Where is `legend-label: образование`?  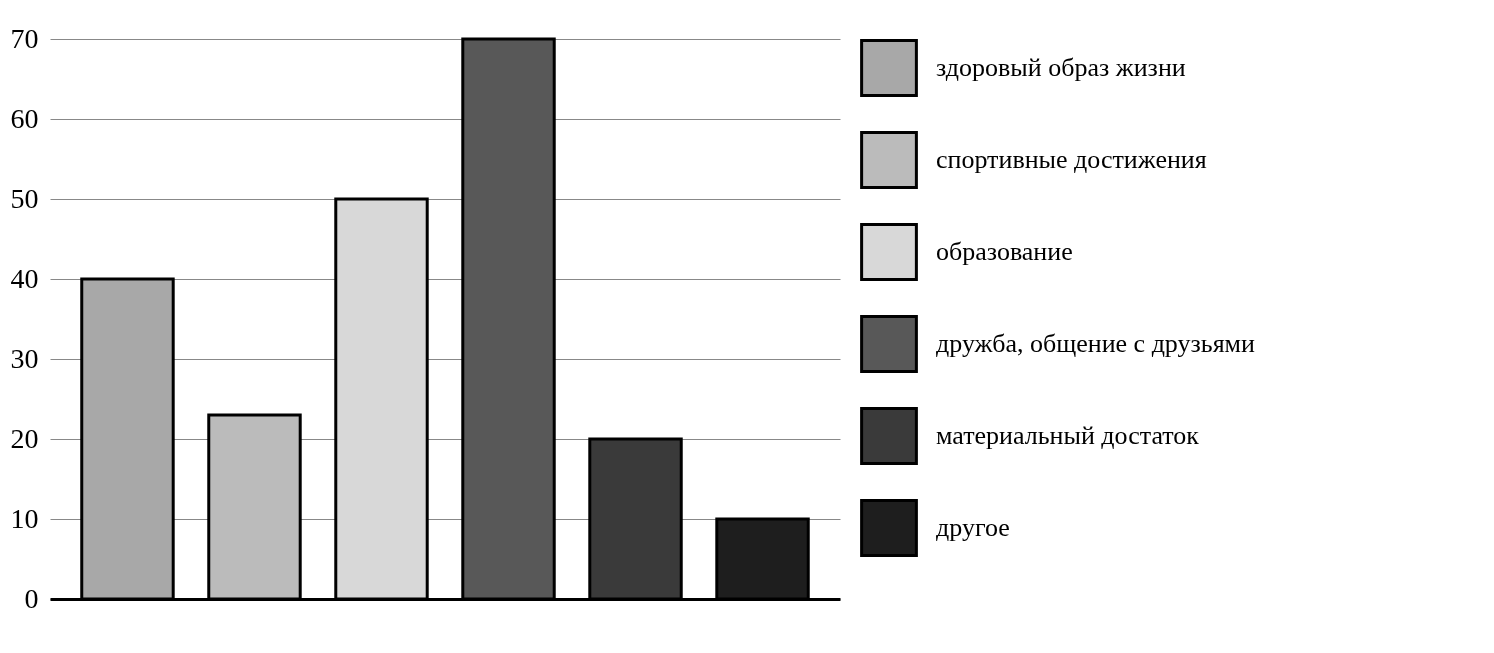
legend-label: образование is located at coordinates (1004, 251).